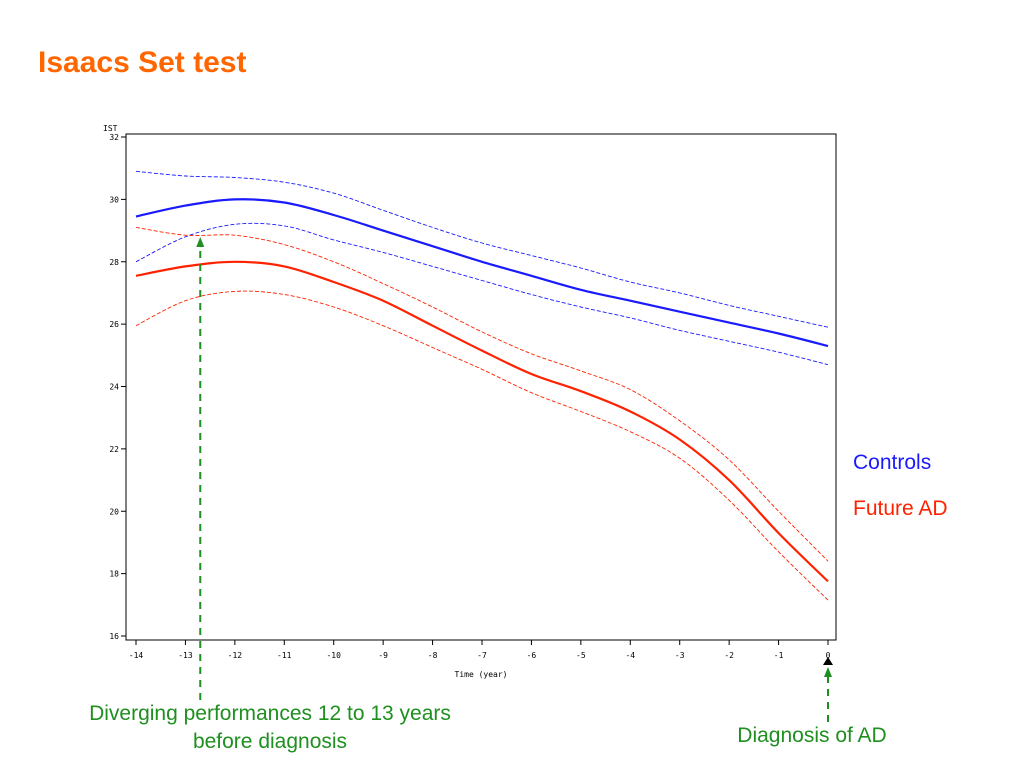 The height and width of the screenshot is (768, 1024). What do you see at coordinates (136, 655) in the screenshot?
I see `x-tick-label: -14` at bounding box center [136, 655].